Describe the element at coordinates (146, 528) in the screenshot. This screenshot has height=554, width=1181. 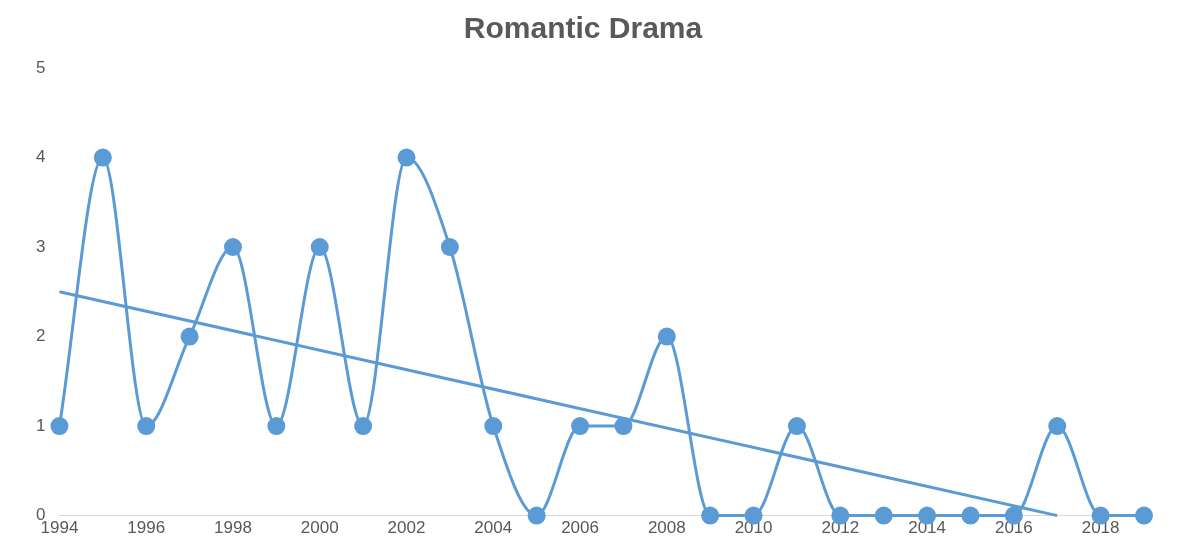
I see `x-tick-label: 1996` at that location.